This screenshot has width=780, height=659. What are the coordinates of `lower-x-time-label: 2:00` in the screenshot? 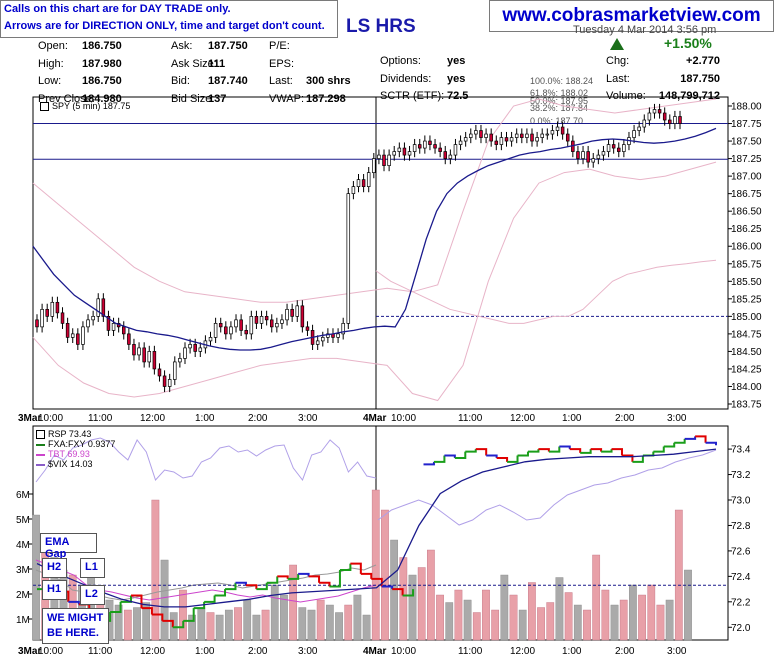 It's located at (625, 651).